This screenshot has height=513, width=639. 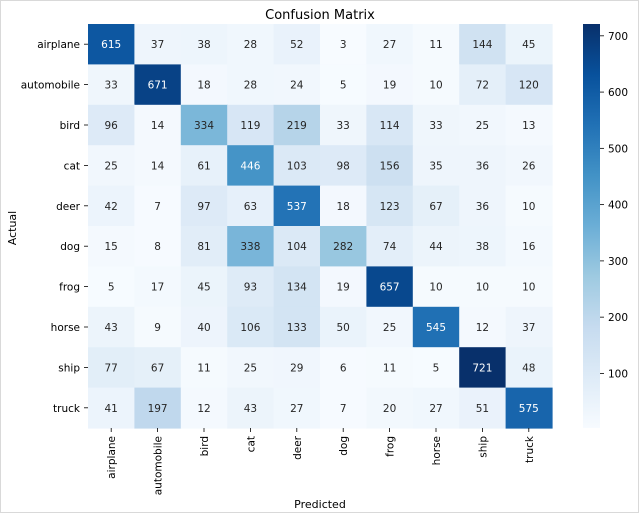 I want to click on cell-value-label: 51, so click(x=482, y=409).